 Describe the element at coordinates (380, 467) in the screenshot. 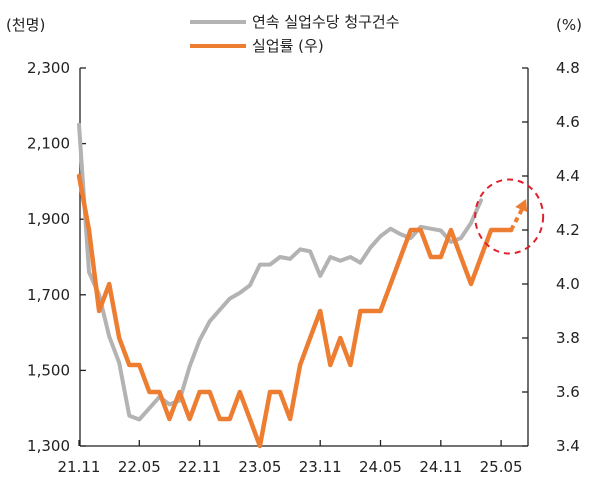

I see `x-tick-label: 24.05` at that location.